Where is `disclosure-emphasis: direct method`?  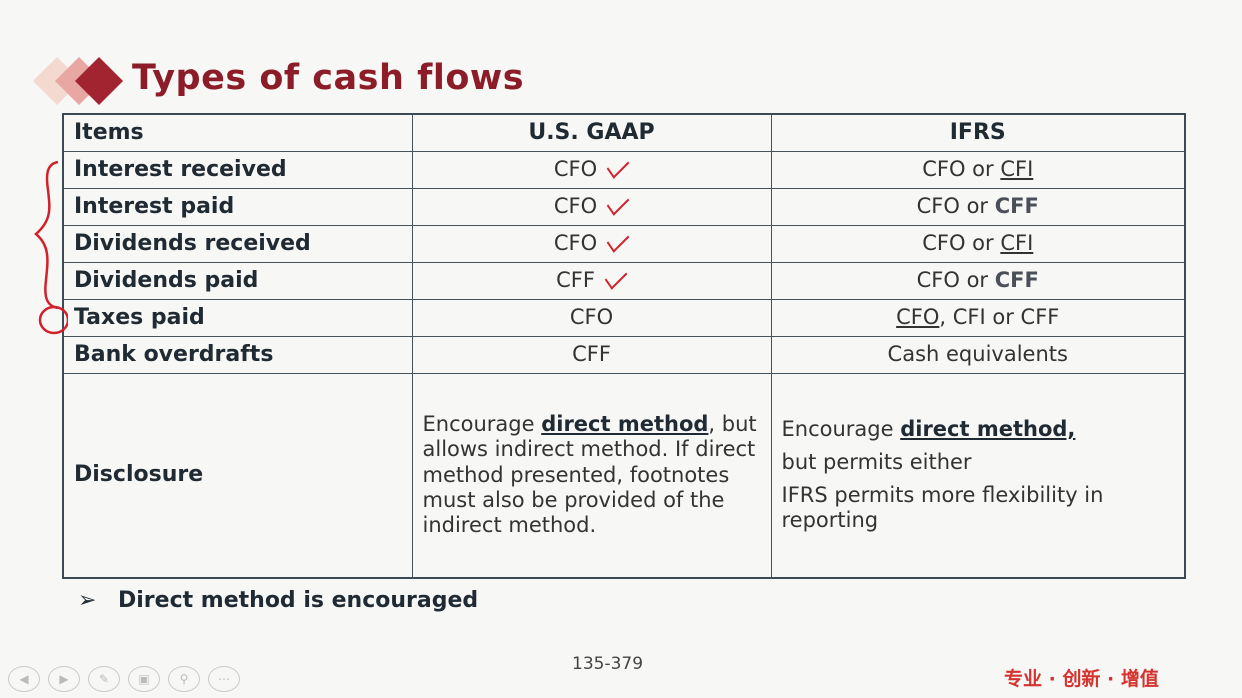
disclosure-emphasis: direct method is located at coordinates (625, 424).